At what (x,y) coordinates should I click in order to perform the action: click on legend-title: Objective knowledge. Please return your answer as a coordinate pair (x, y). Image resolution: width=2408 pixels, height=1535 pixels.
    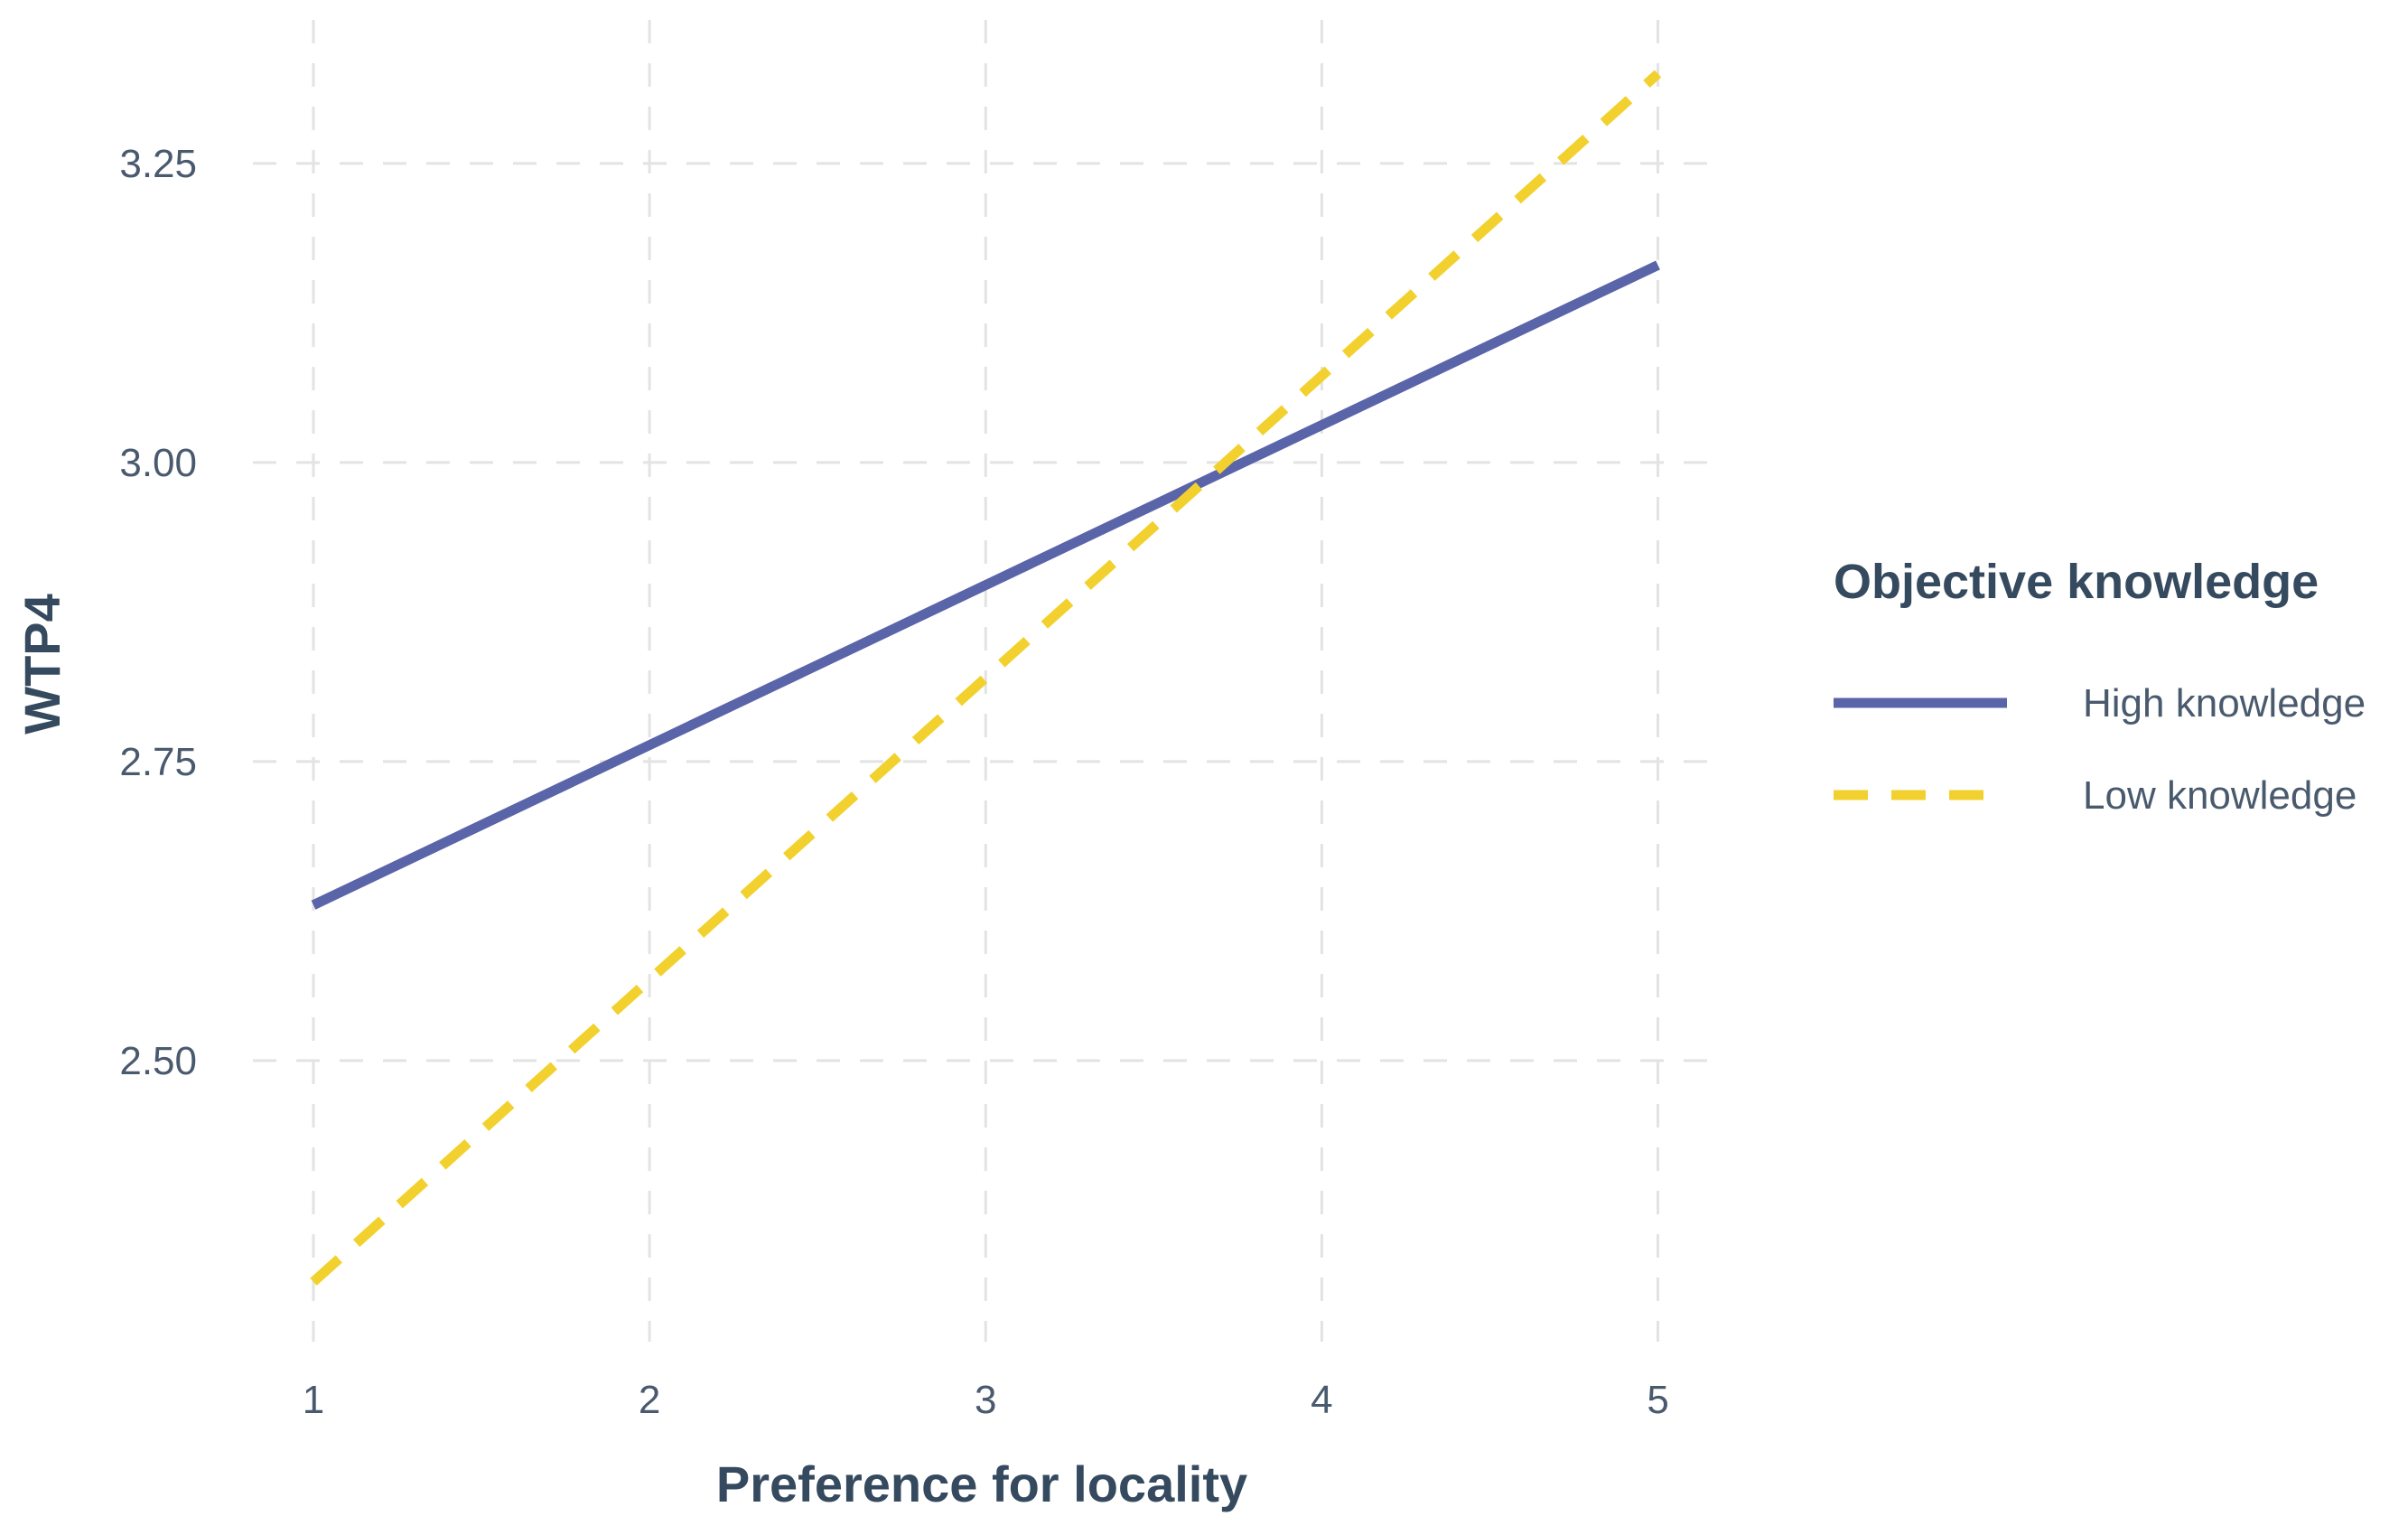
    Looking at the image, I should click on (2076, 582).